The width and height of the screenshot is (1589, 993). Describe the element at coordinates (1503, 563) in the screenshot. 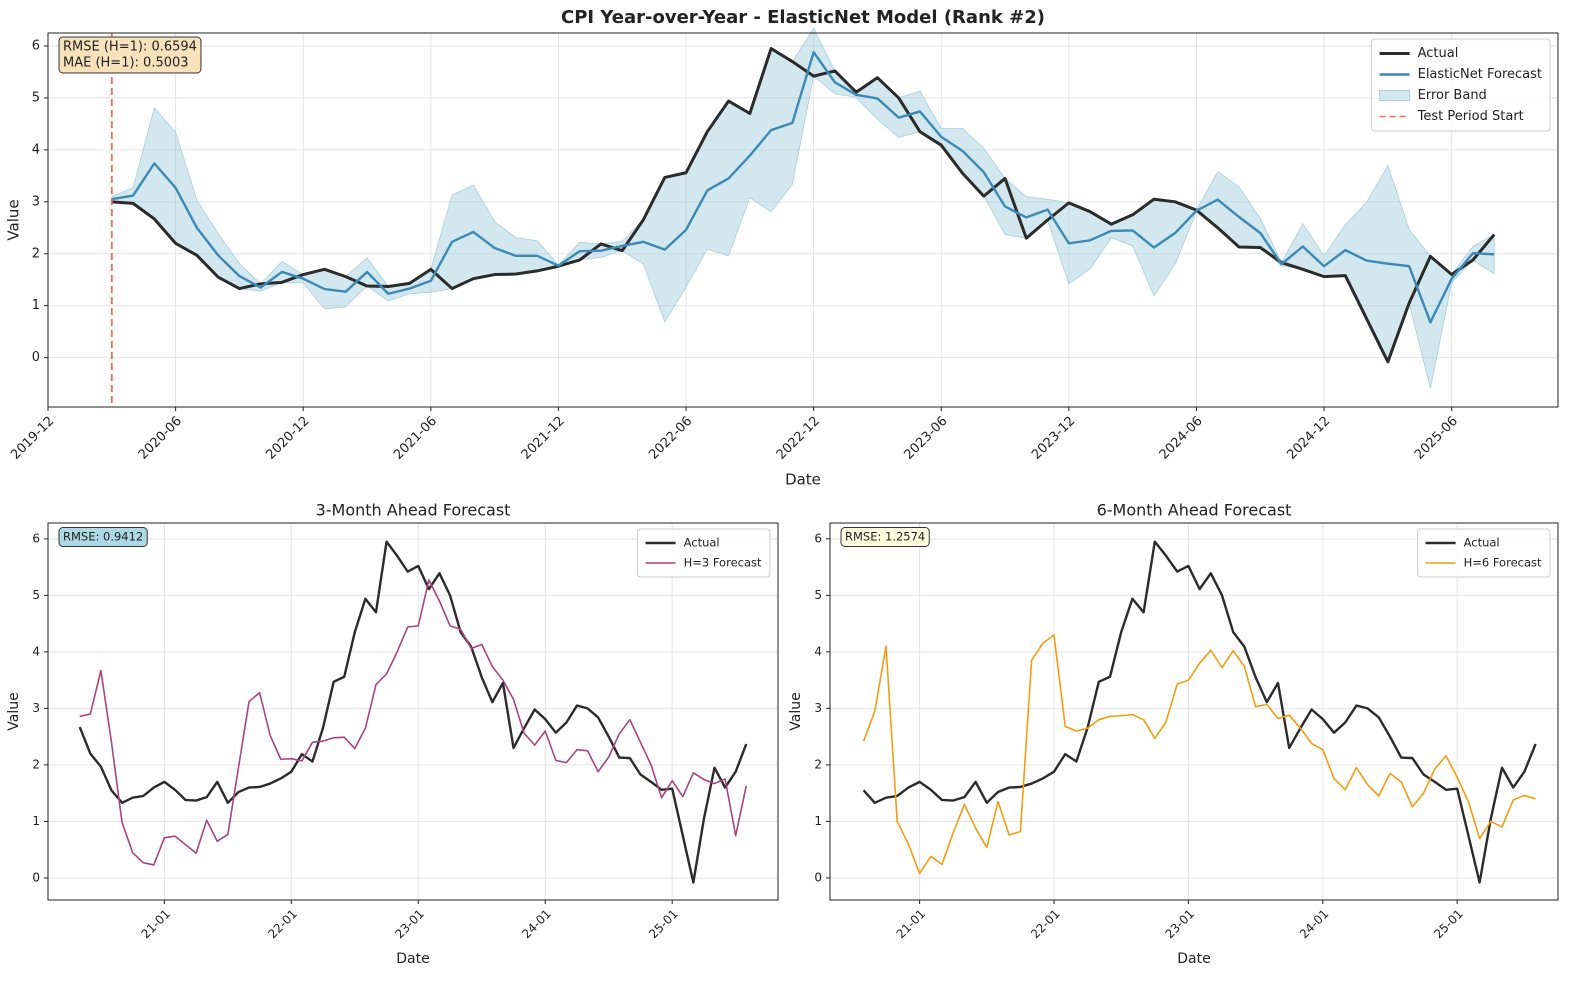

I see `legend-label: H=6 Forecast` at that location.